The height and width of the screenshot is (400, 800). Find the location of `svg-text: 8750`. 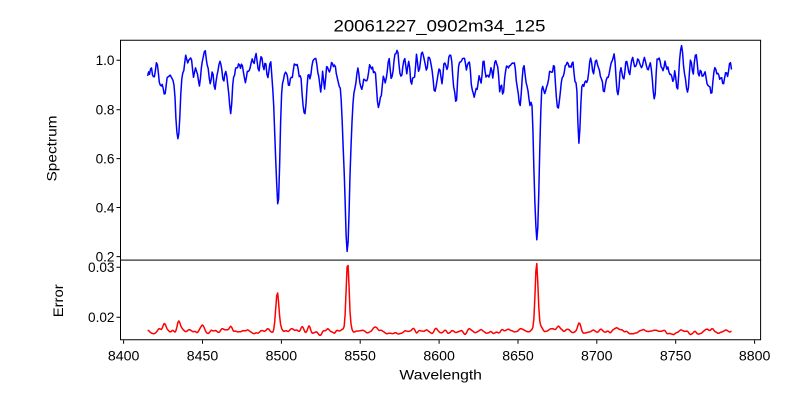

svg-text: 8750 is located at coordinates (676, 356).